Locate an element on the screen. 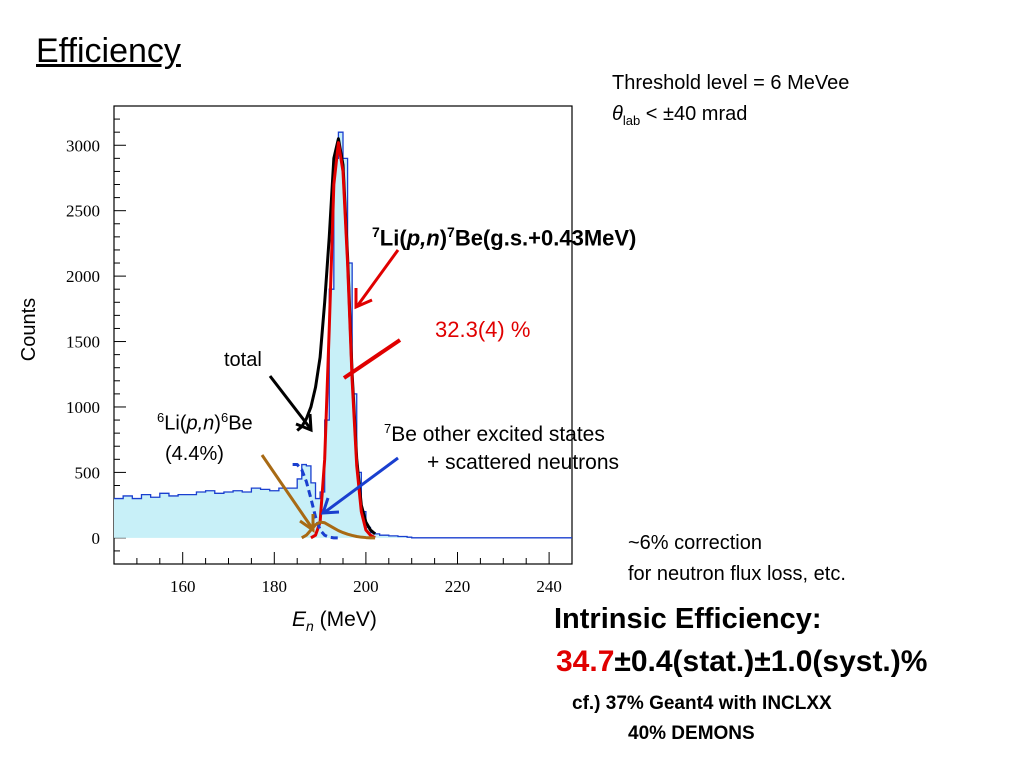 Image resolution: width=1024 pixels, height=768 pixels. li6-sup-b: 6 is located at coordinates (224, 417).